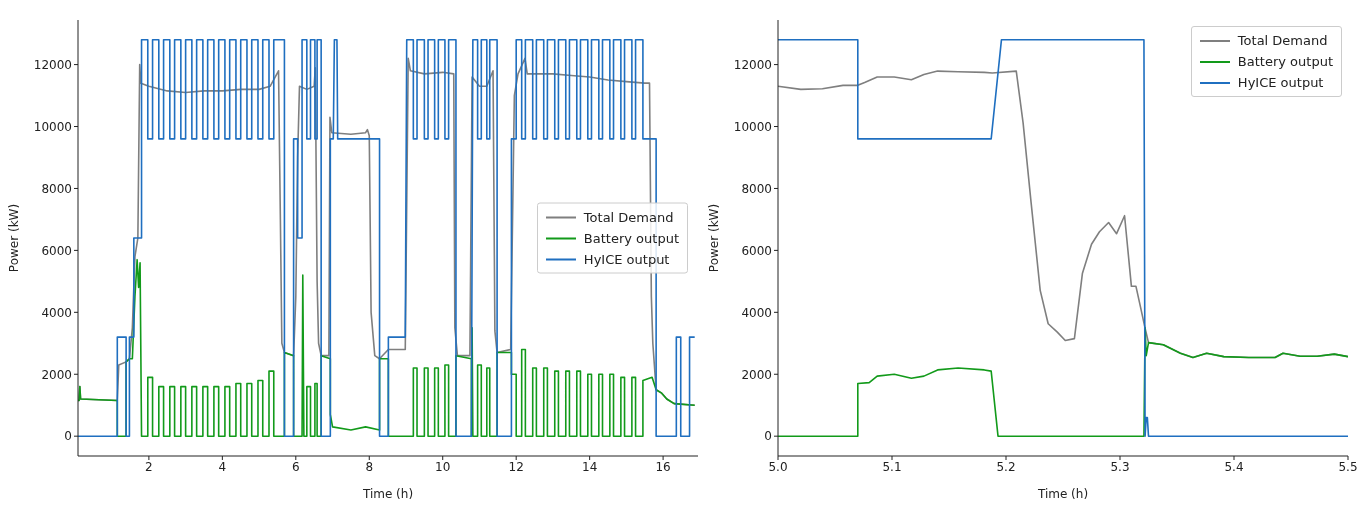  I want to click on x-tick-label: 14, so click(590, 466).